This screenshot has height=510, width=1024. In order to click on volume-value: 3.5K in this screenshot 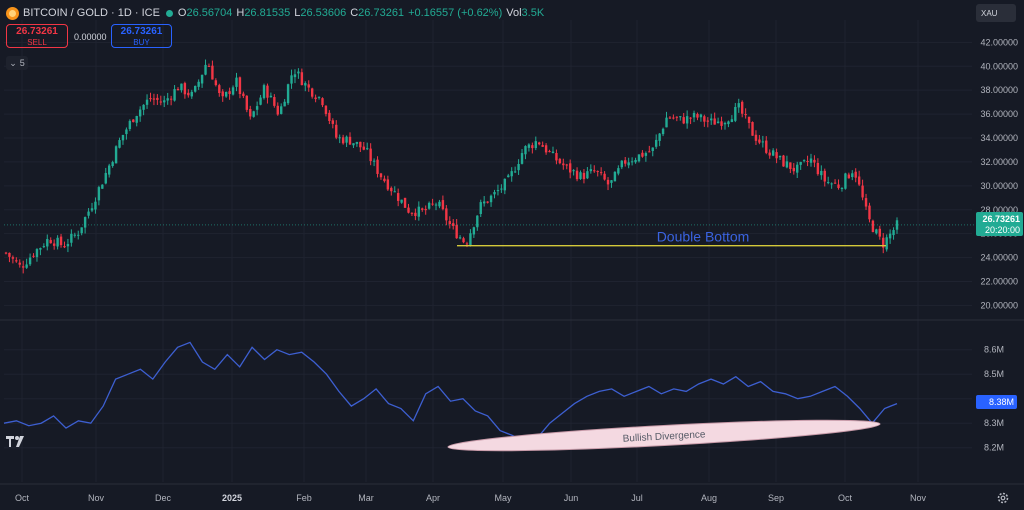, I will do `click(533, 13)`.